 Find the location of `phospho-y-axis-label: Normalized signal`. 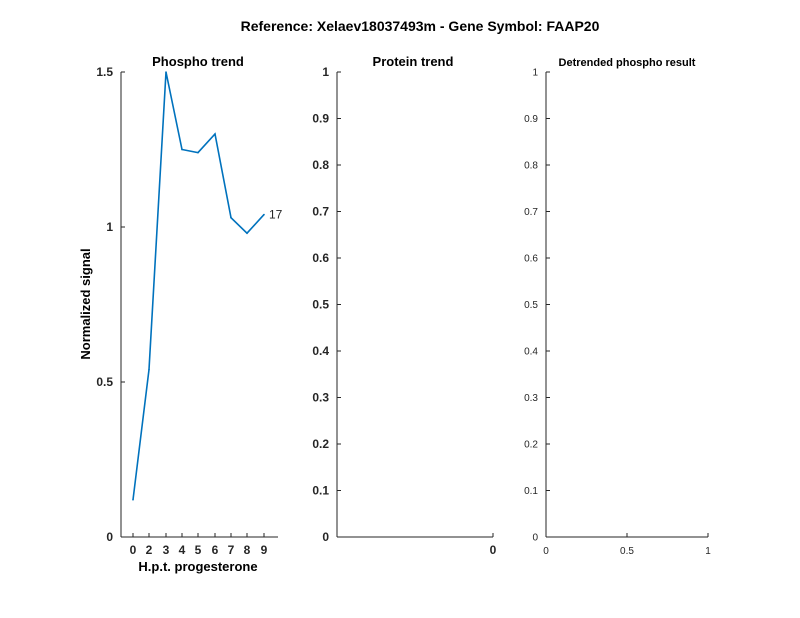

phospho-y-axis-label: Normalized signal is located at coordinates (85, 303).